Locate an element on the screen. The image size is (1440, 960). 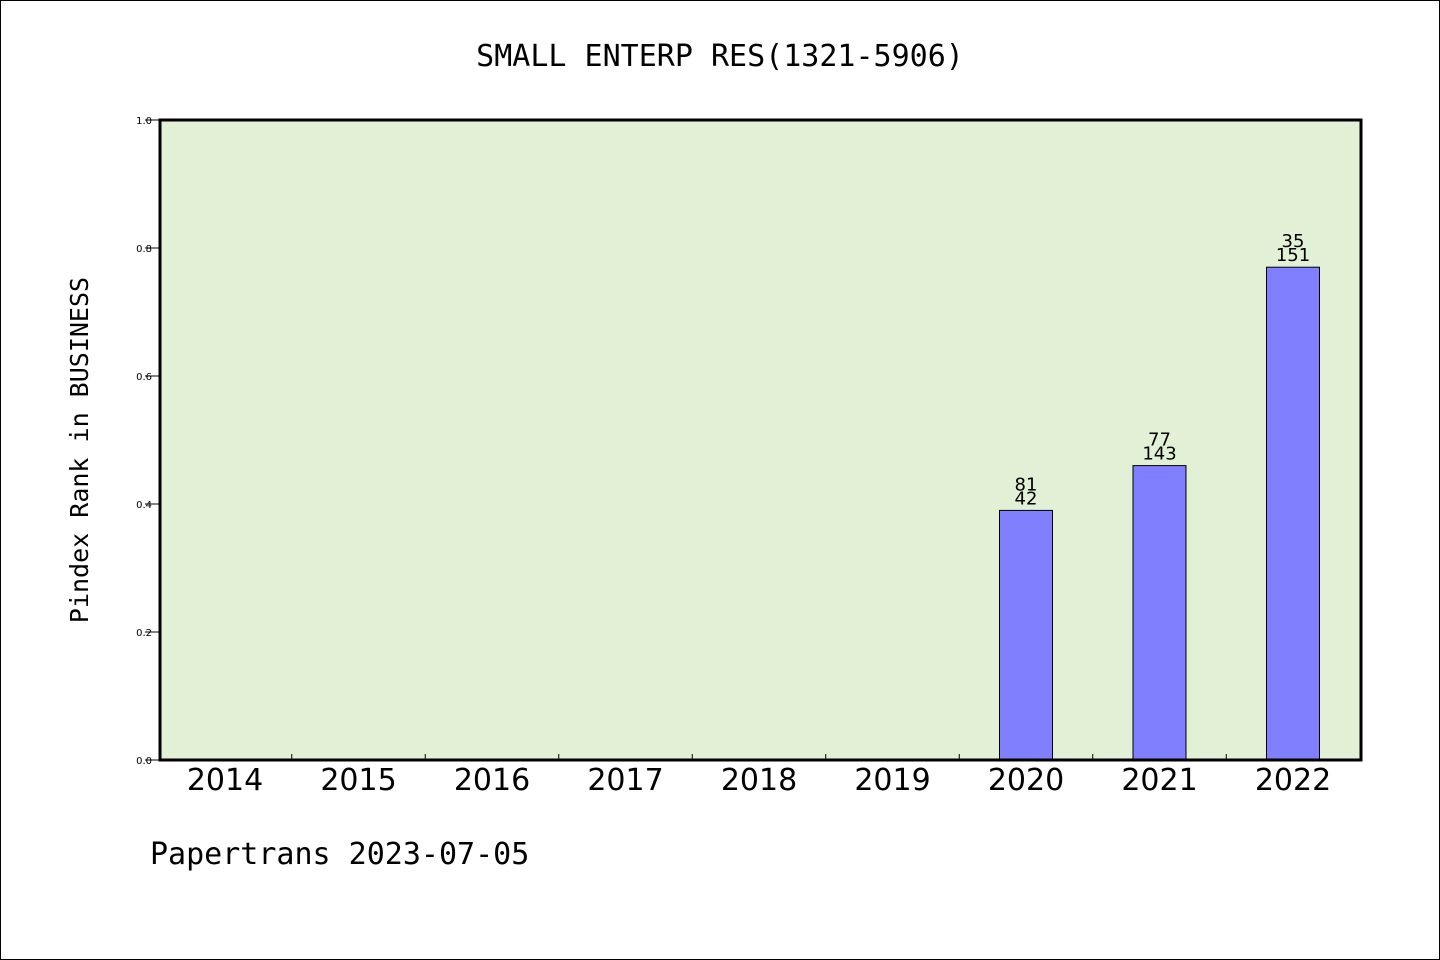
bar-2022 is located at coordinates (1293, 513).